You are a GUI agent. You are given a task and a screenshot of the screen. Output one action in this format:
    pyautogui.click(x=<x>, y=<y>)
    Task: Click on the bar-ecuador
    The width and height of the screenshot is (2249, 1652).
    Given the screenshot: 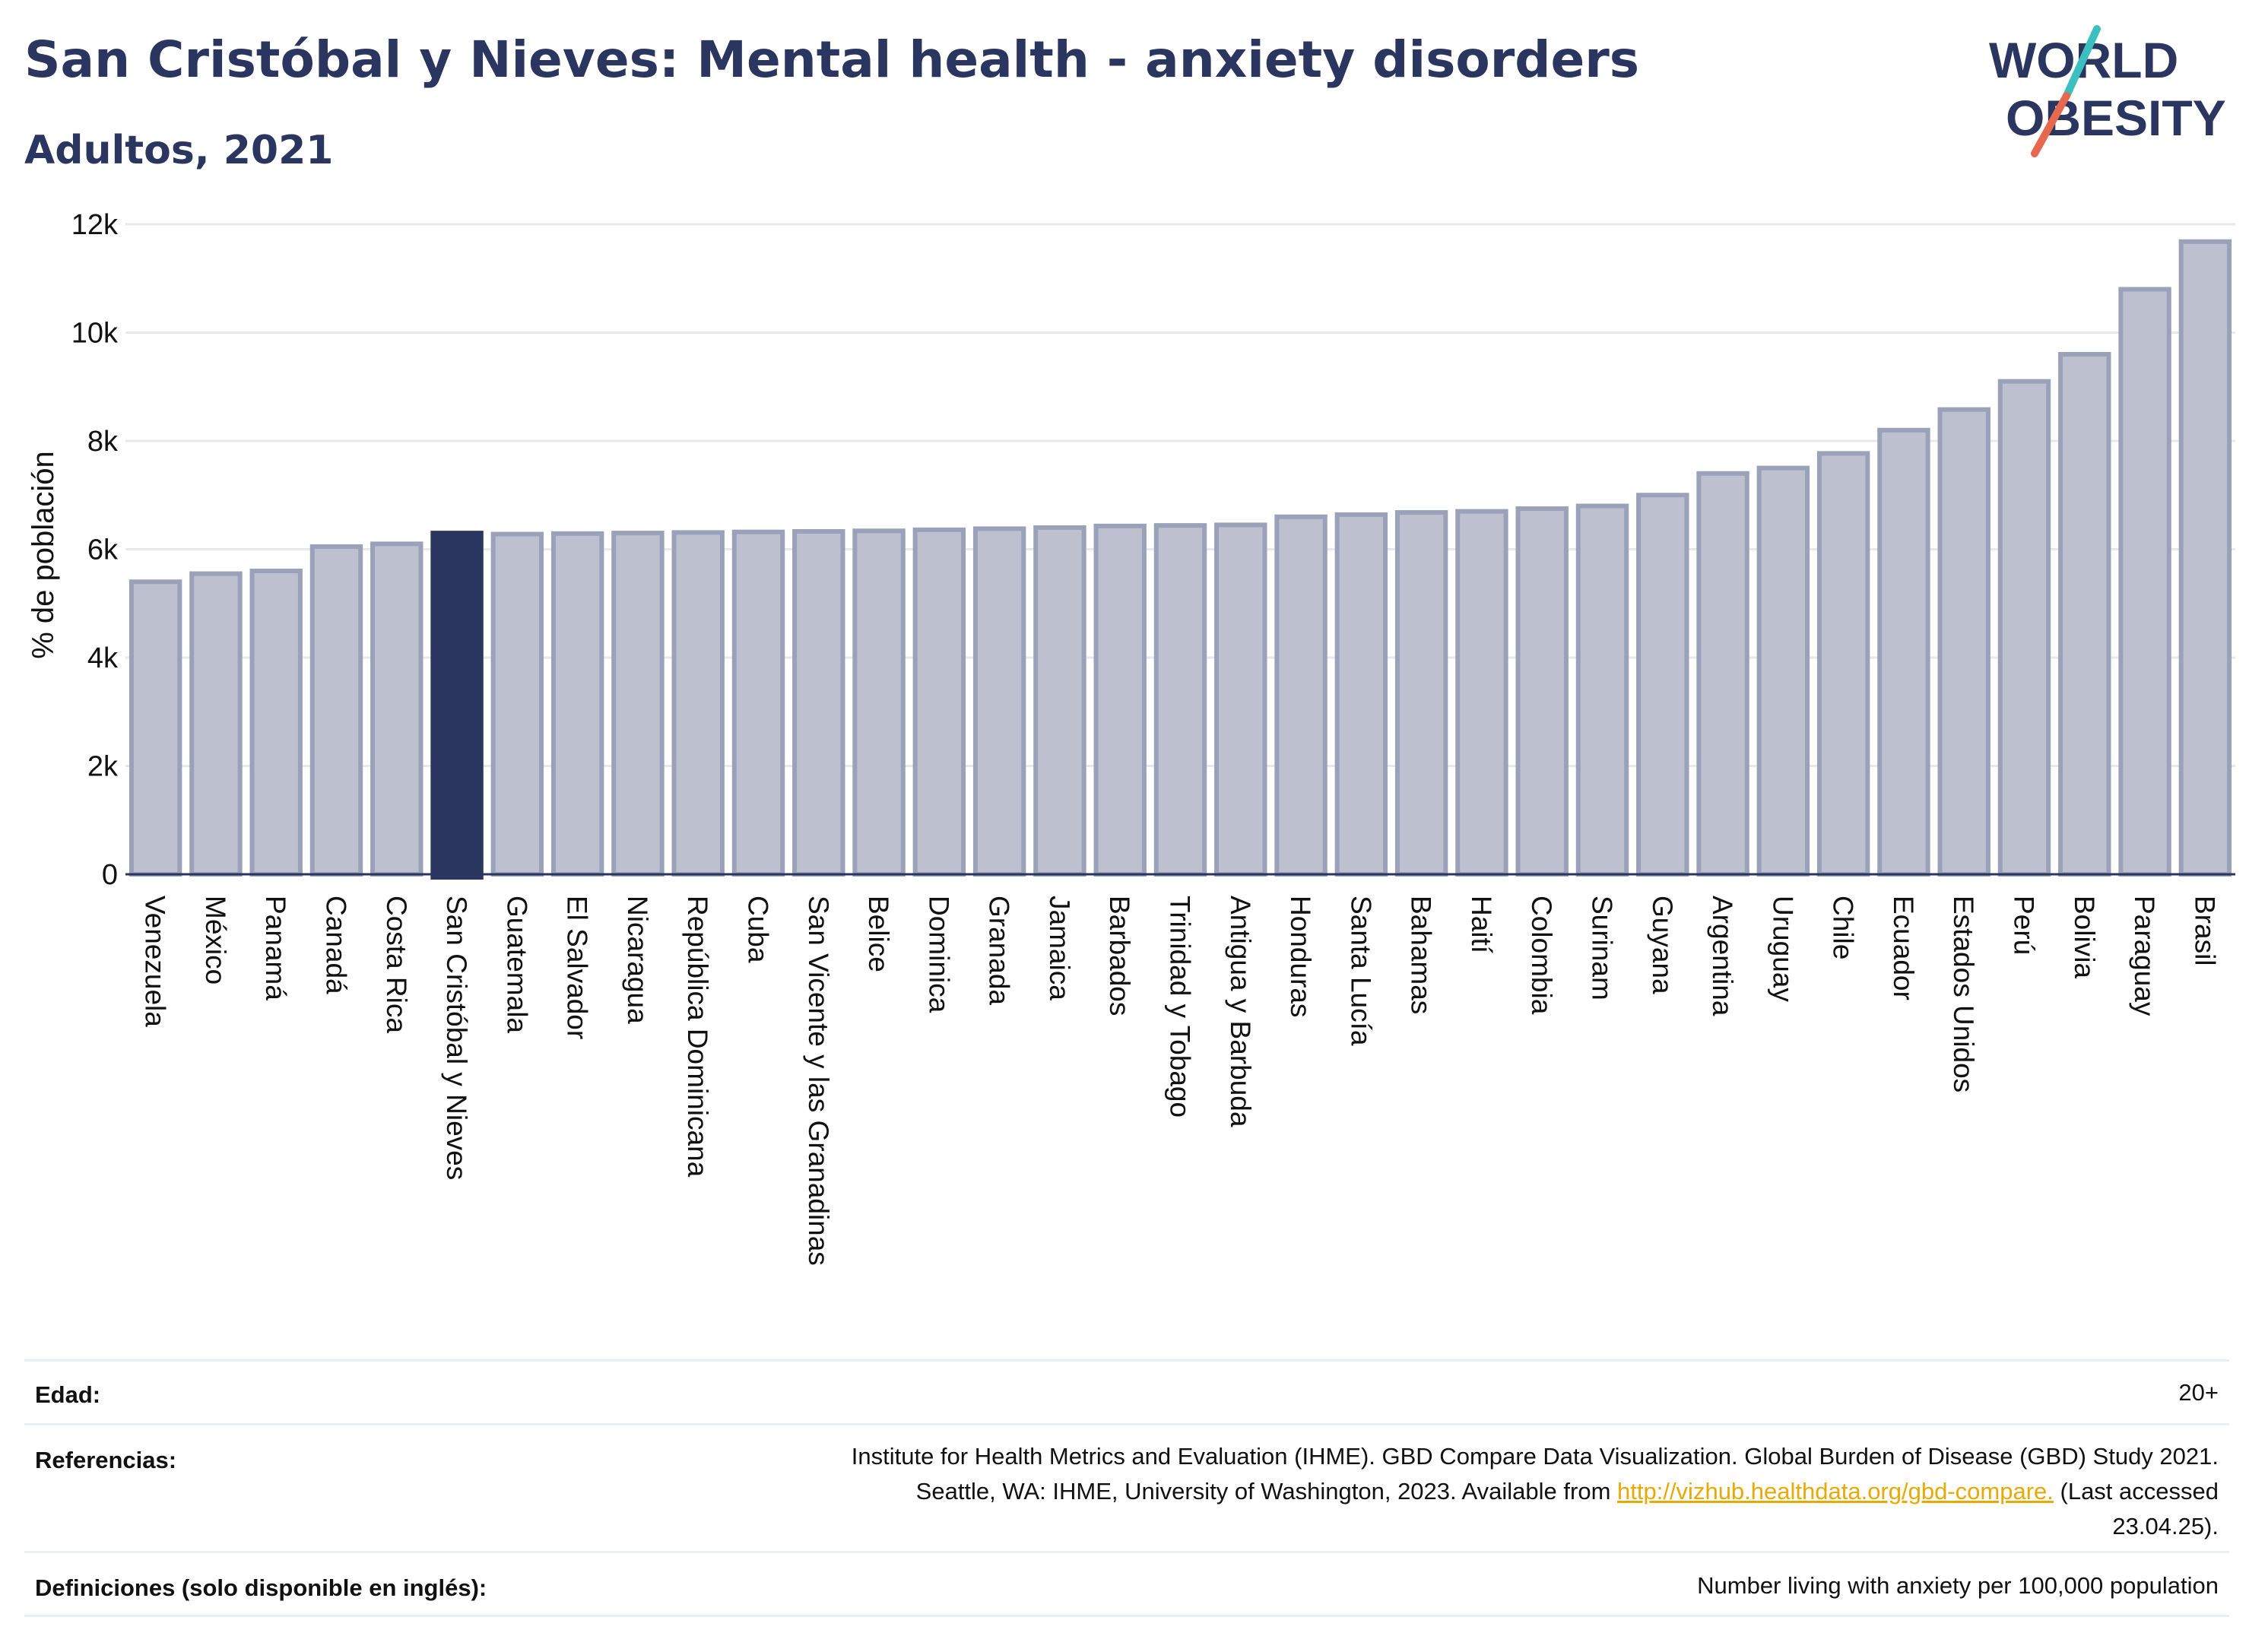 What is the action you would take?
    pyautogui.click(x=1903, y=652)
    